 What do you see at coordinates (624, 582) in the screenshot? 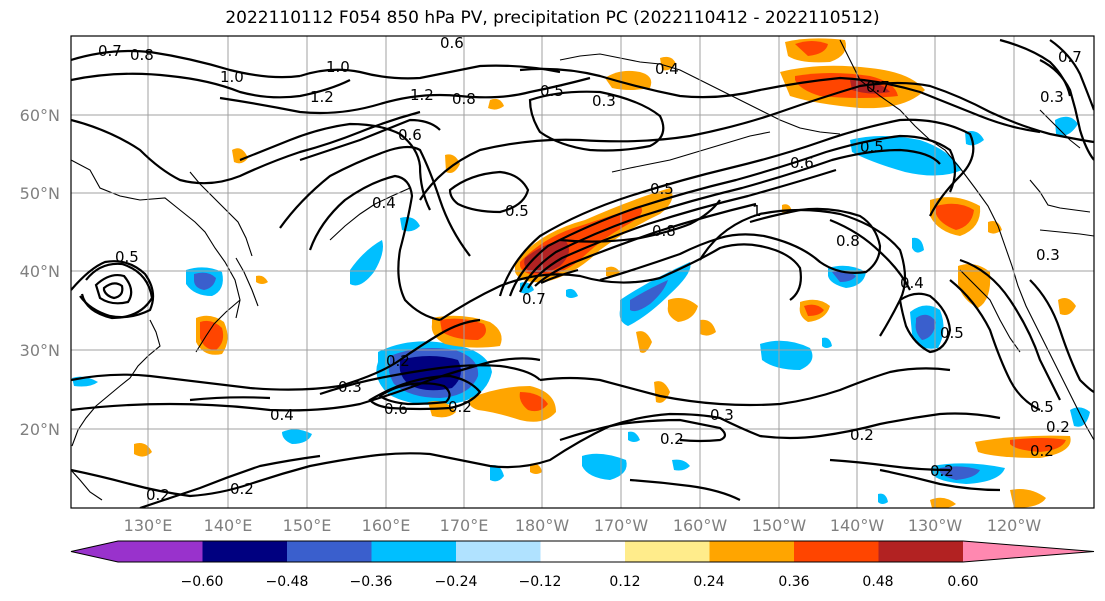
I see `colorbar-tick-label: 0.12` at bounding box center [624, 582].